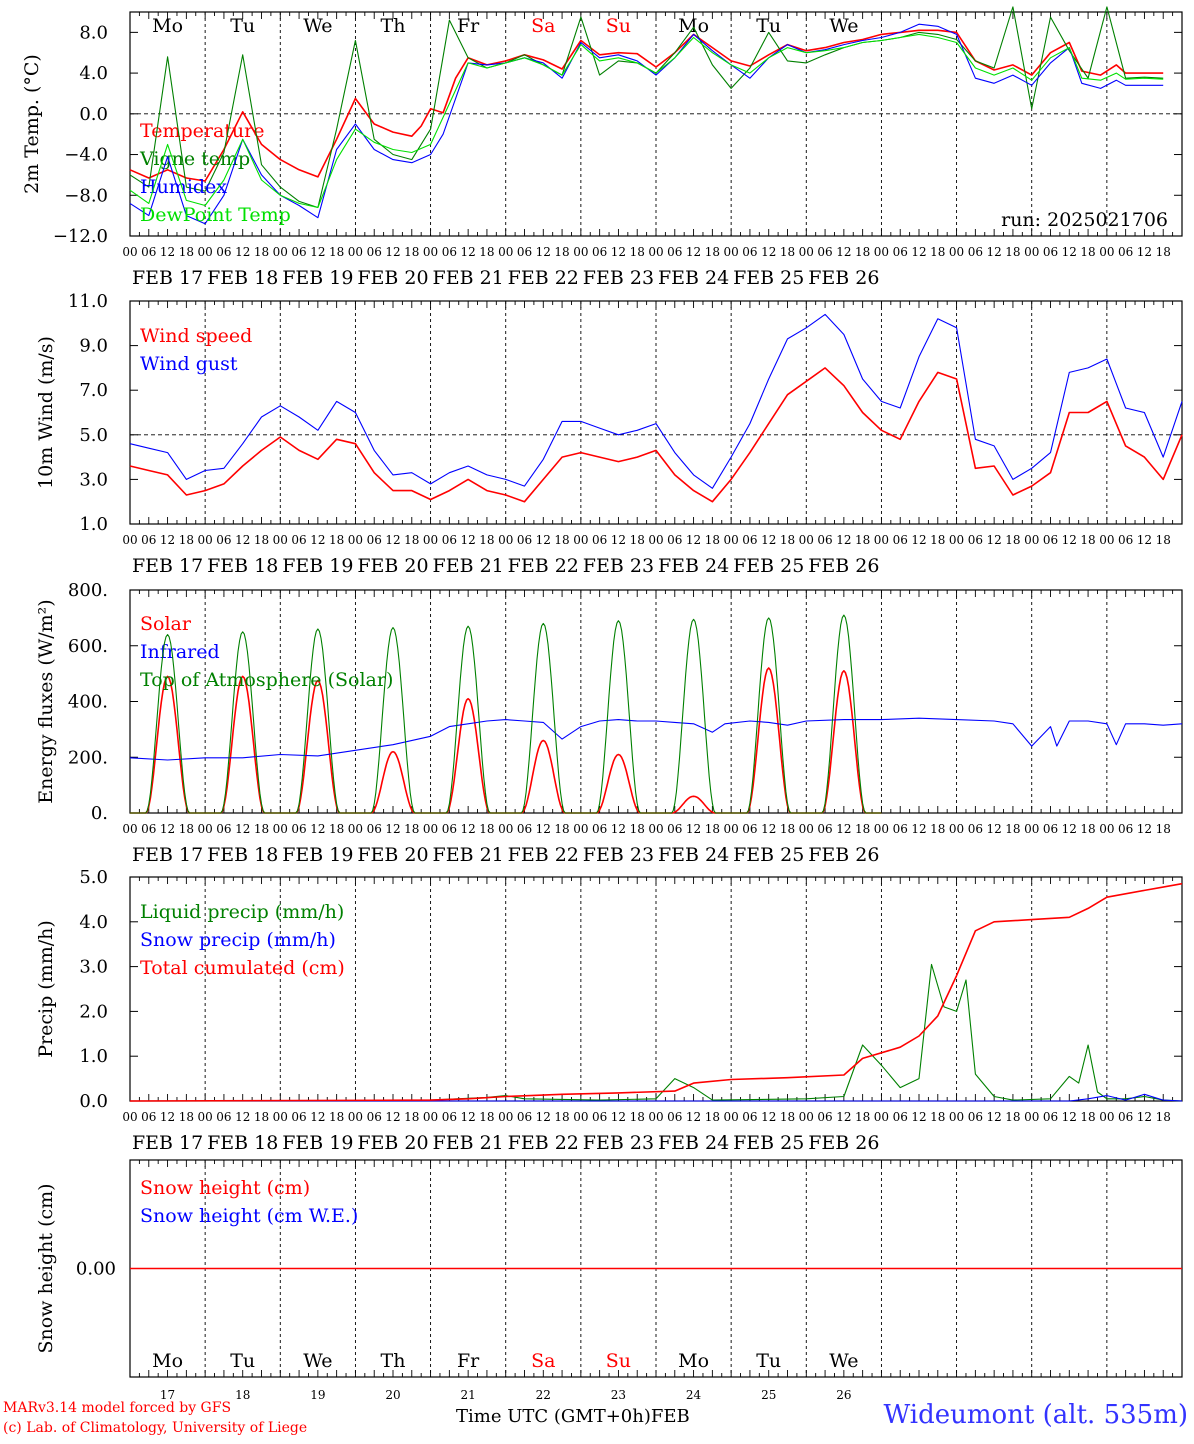 The width and height of the screenshot is (1194, 1444). What do you see at coordinates (468, 278) in the screenshot?
I see `x-date-label: FEB 21` at bounding box center [468, 278].